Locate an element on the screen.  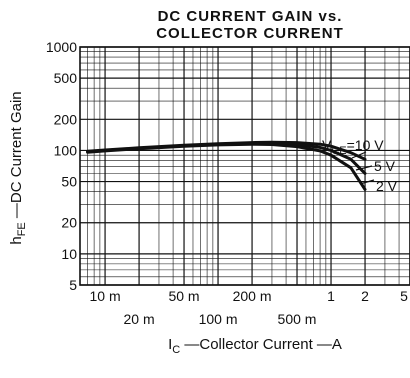
y-tick-label: 50 is located at coordinates (69, 182).